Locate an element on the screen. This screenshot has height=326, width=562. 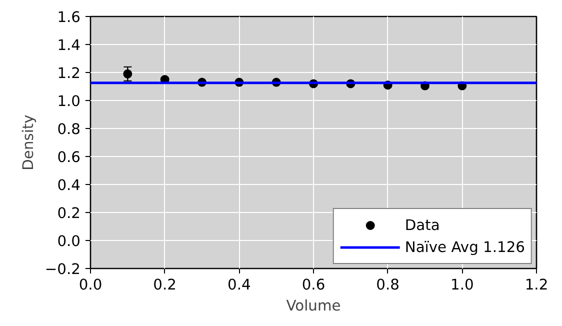
x-tick-label: 1.2 is located at coordinates (536, 285).